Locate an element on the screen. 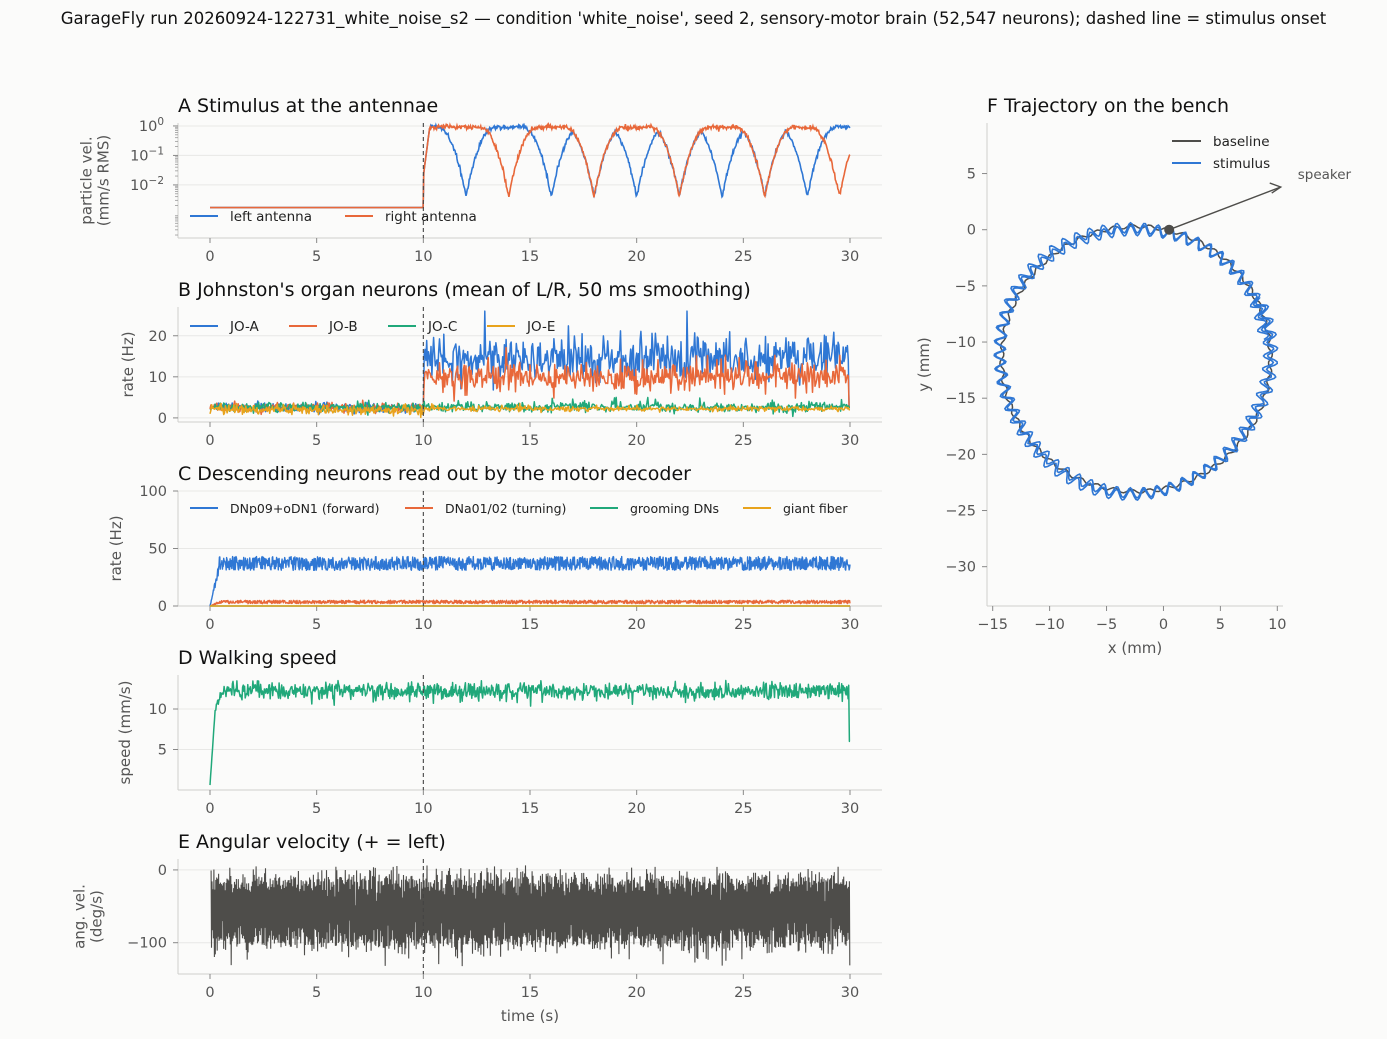  series-line-left-antenna is located at coordinates (530, 165).